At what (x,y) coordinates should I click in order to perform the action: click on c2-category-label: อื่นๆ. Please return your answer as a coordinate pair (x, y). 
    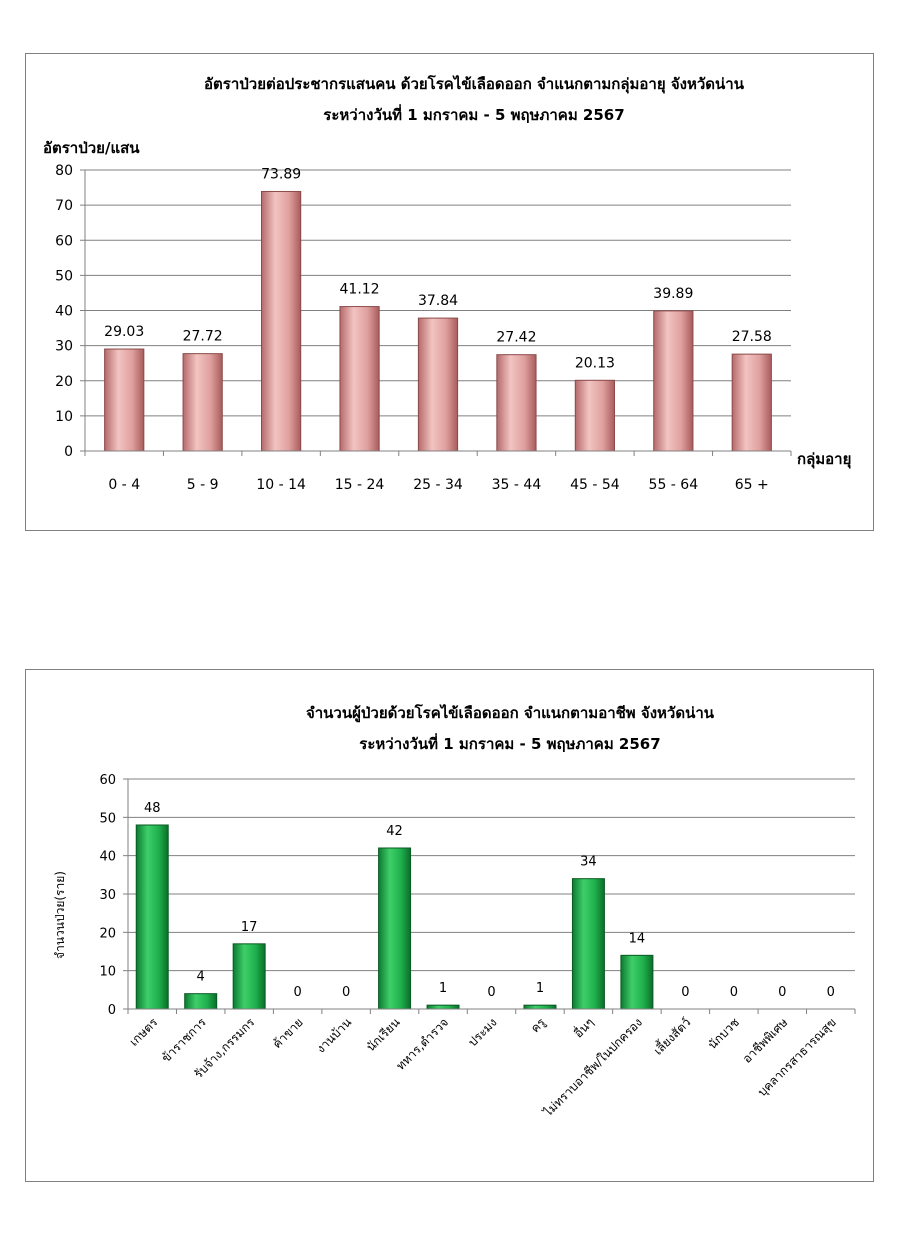
    Looking at the image, I should click on (583, 1027).